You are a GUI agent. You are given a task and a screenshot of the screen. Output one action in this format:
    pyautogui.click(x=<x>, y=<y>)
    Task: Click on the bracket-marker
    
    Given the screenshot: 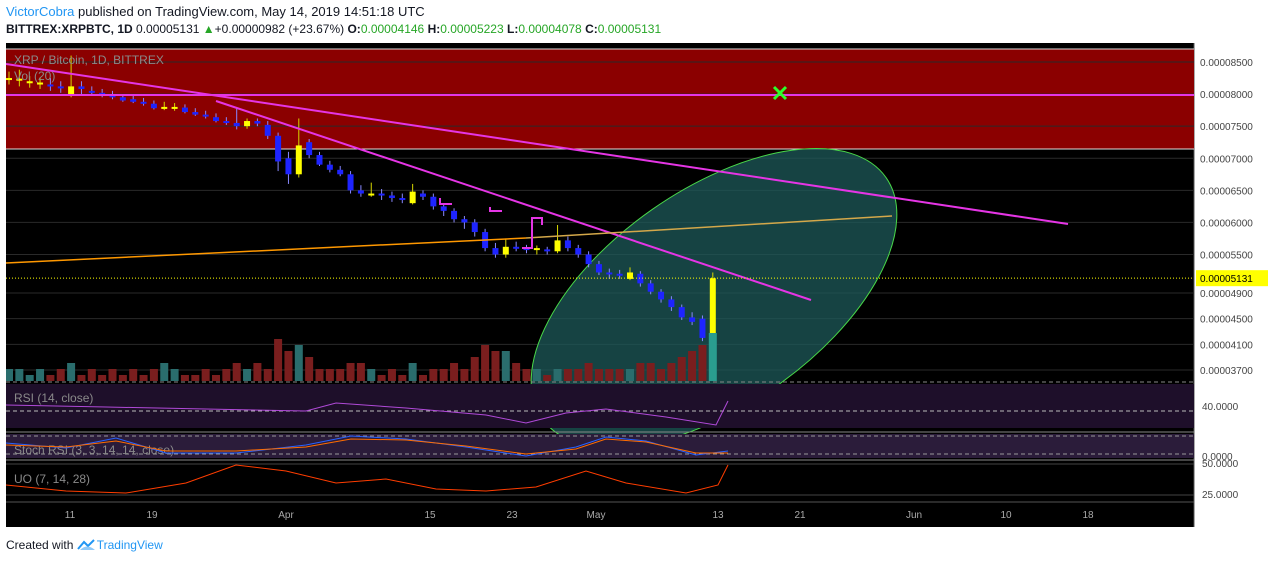 What is the action you would take?
    pyautogui.click(x=532, y=233)
    